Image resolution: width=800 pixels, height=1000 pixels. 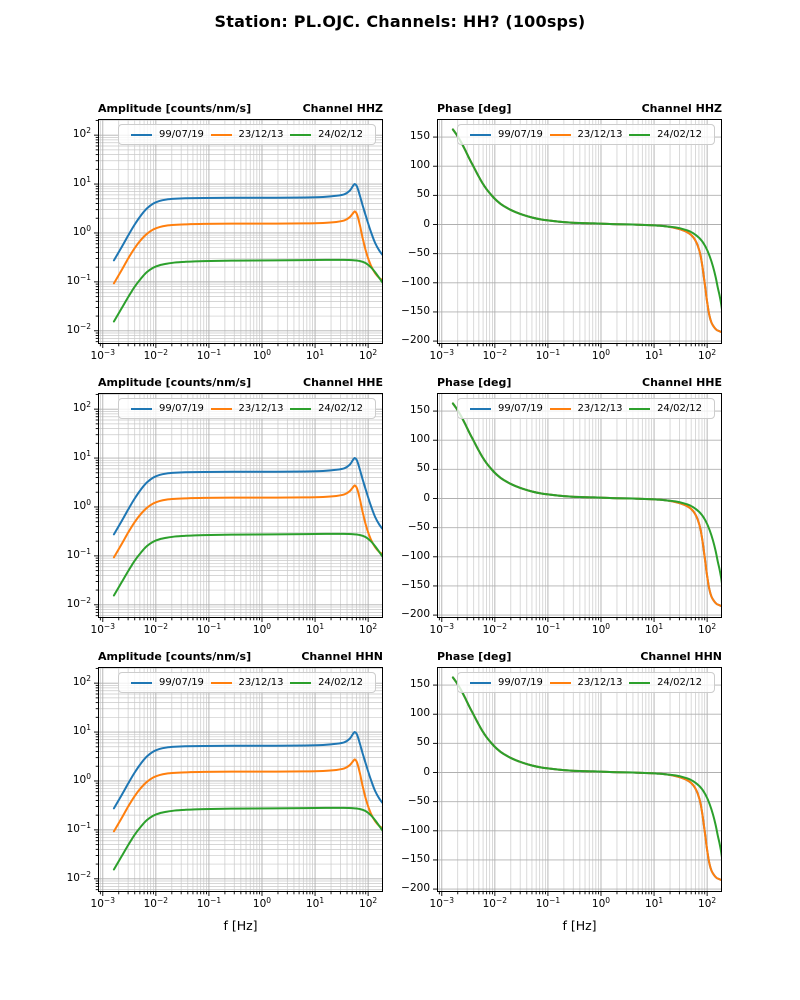 I want to click on y-tick-label: 150, so click(x=419, y=684).